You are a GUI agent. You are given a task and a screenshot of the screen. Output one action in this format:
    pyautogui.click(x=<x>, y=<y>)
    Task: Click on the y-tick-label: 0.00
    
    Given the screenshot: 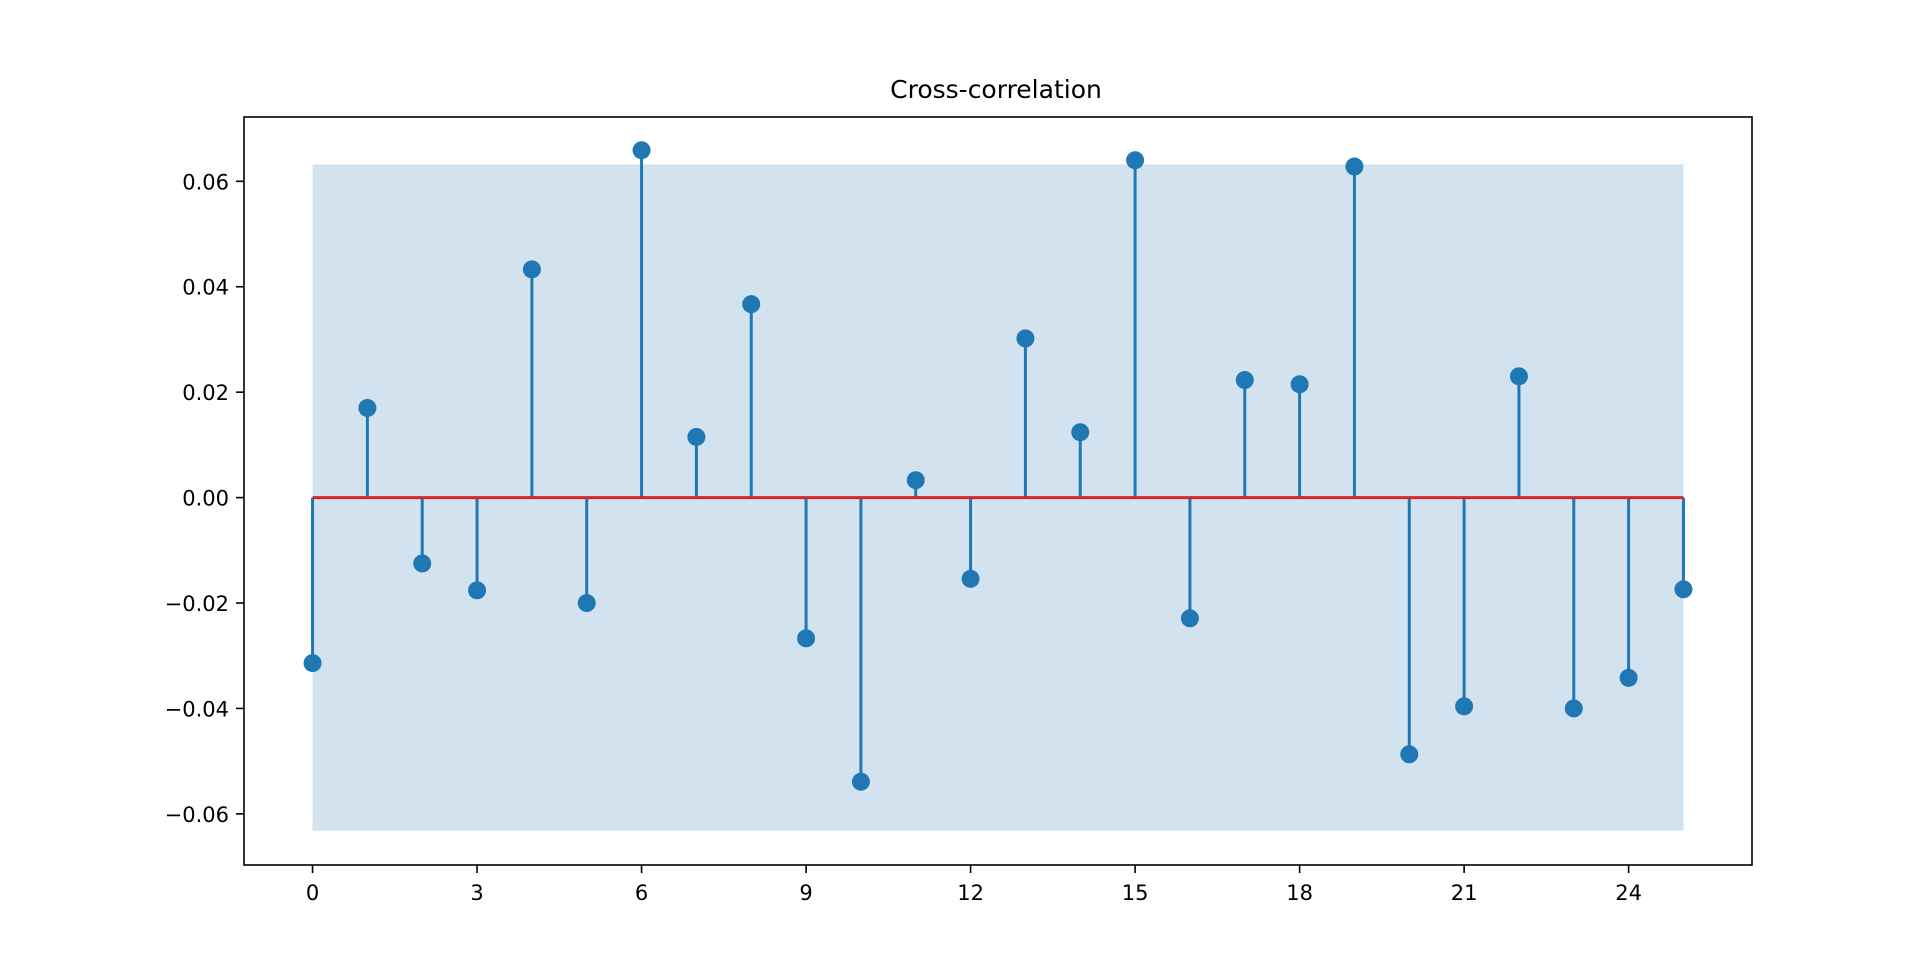 What is the action you would take?
    pyautogui.click(x=205, y=499)
    